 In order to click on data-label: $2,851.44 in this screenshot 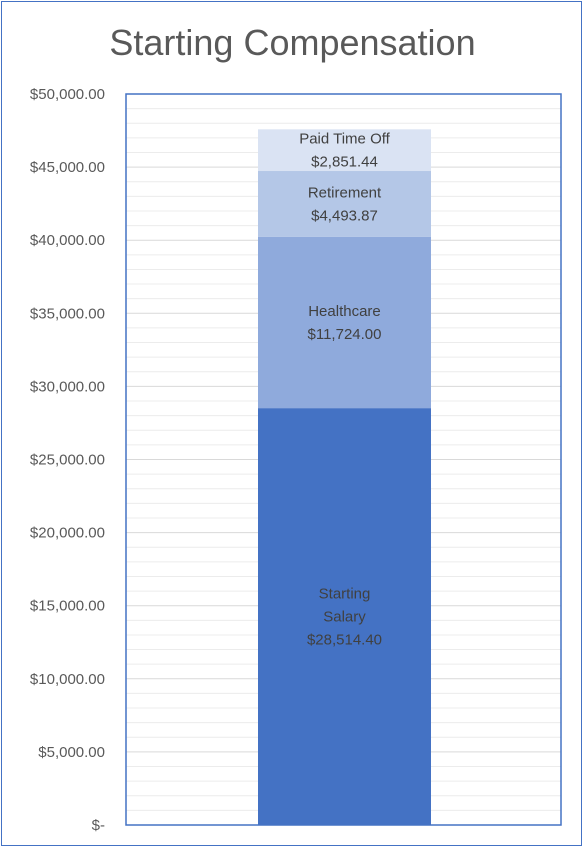, I will do `click(344, 162)`.